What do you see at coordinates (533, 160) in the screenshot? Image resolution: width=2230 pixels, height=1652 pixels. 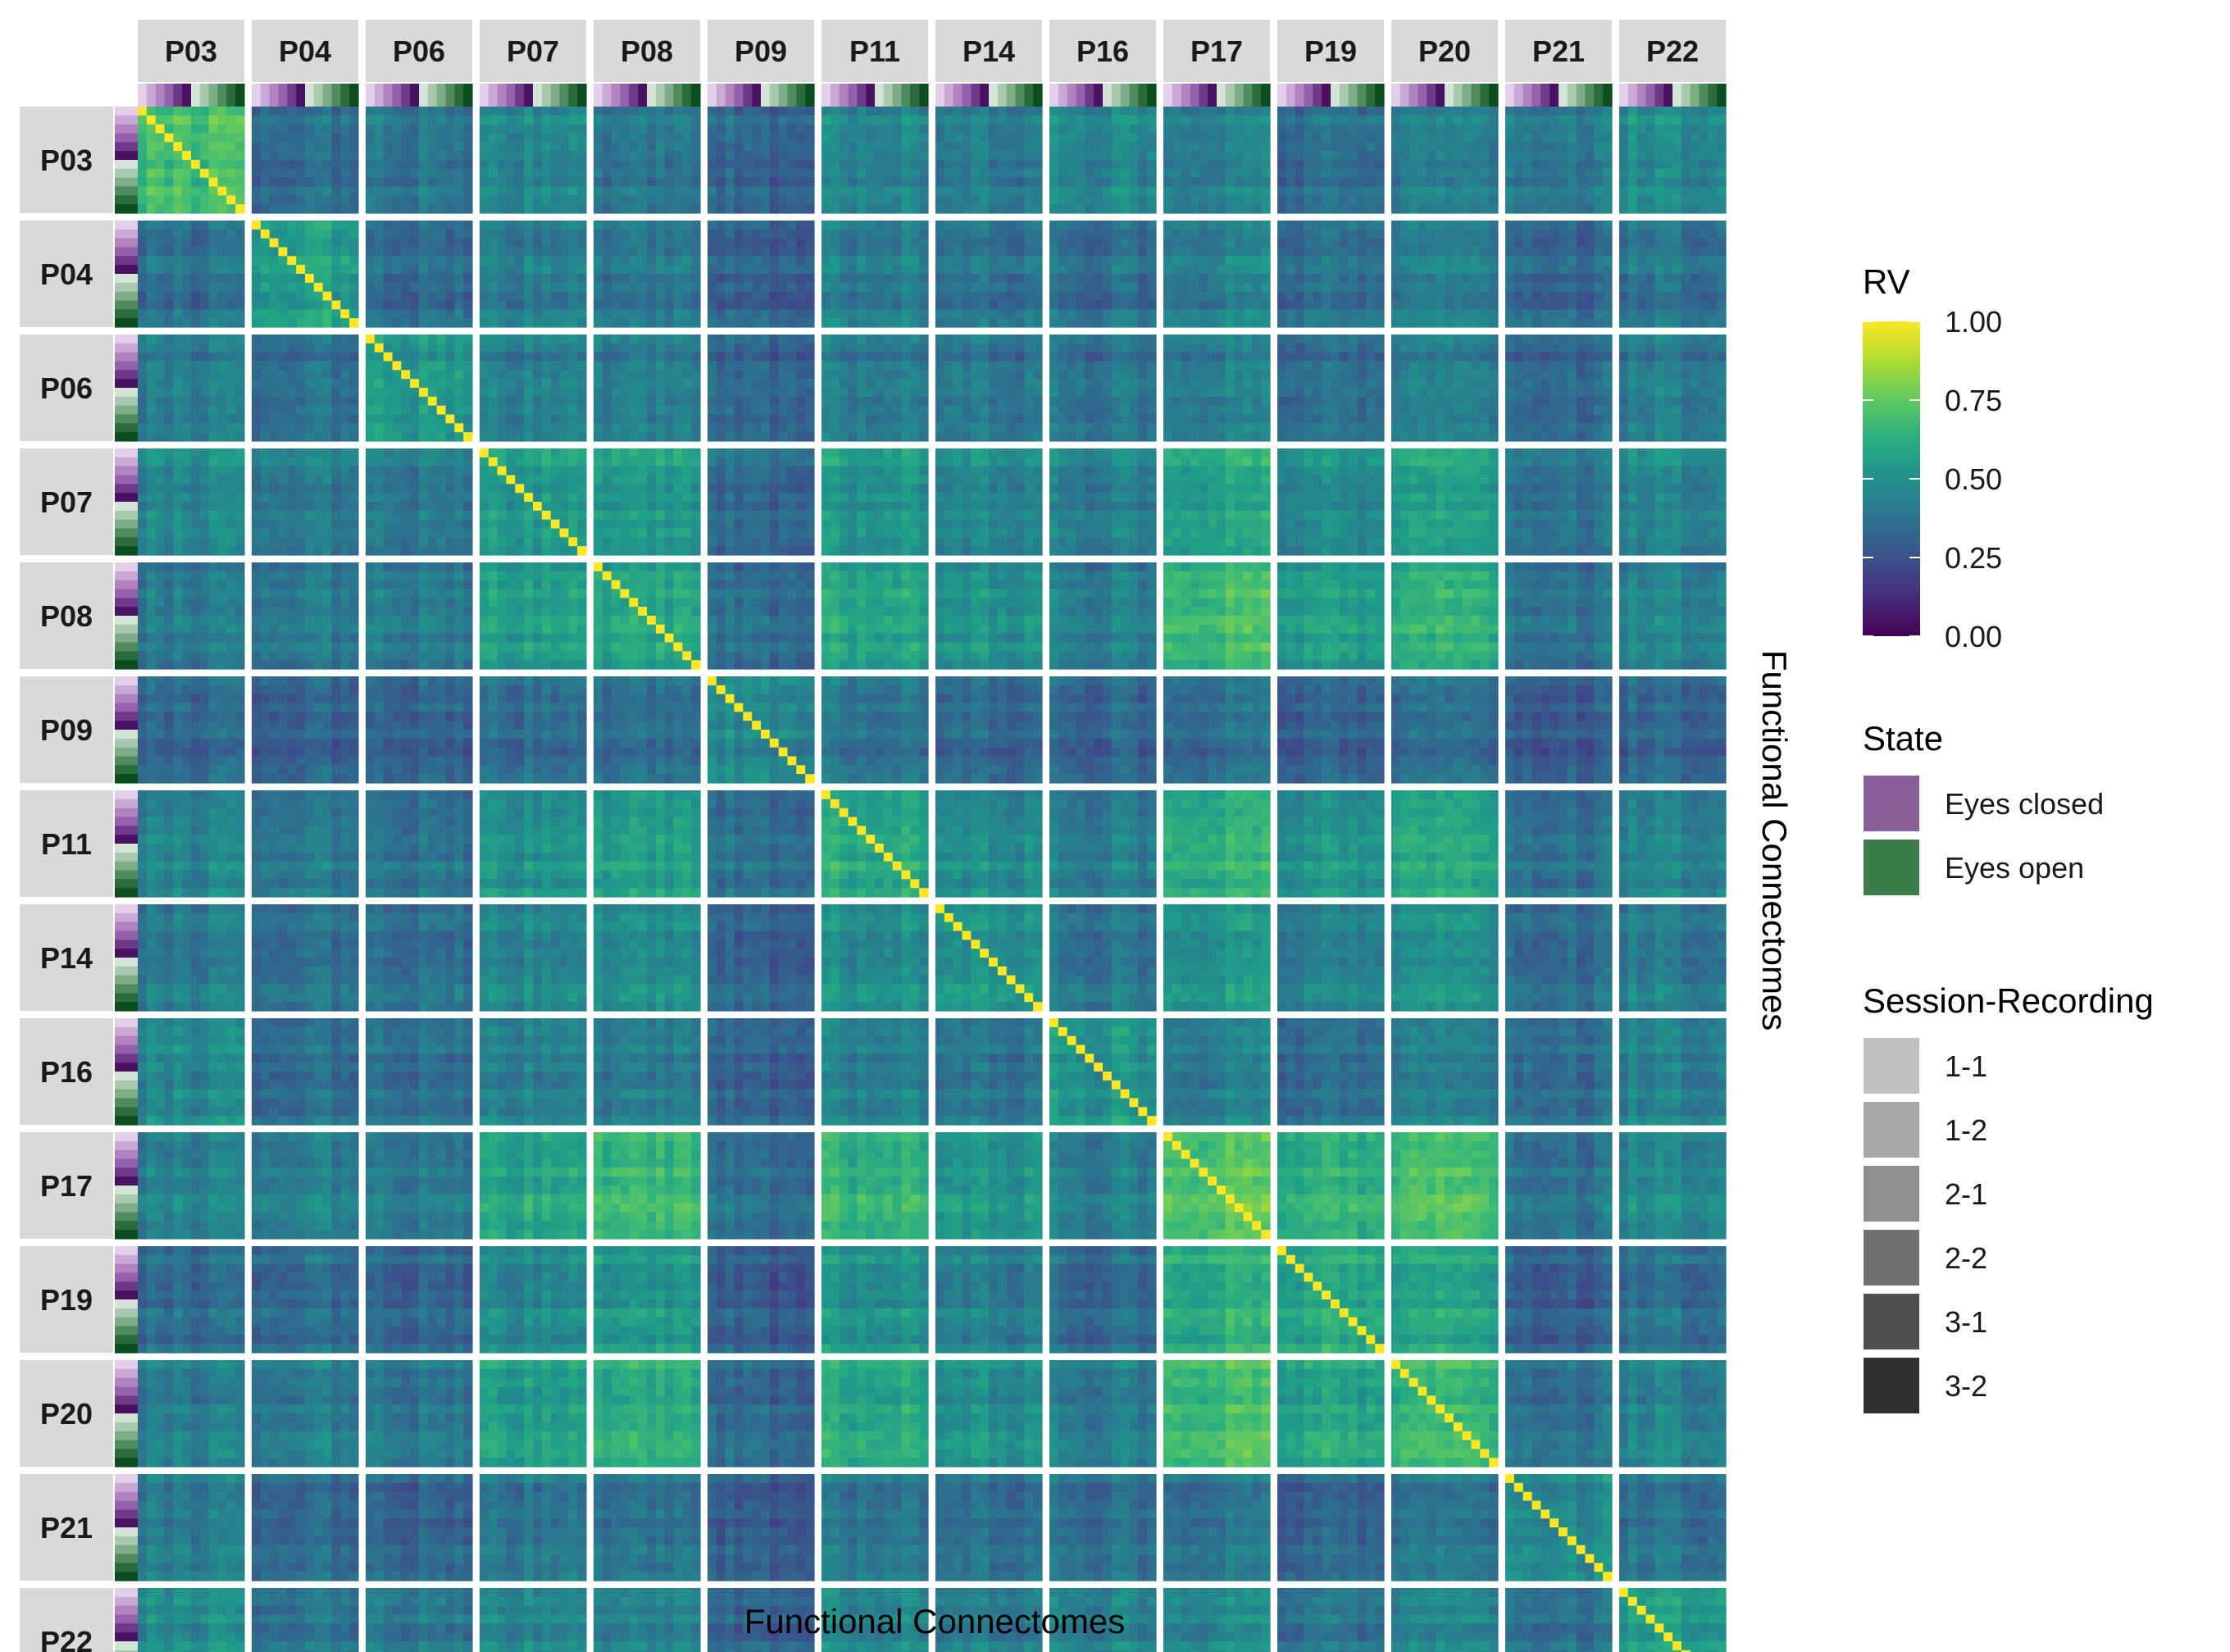 I see `panel-P03-P07` at bounding box center [533, 160].